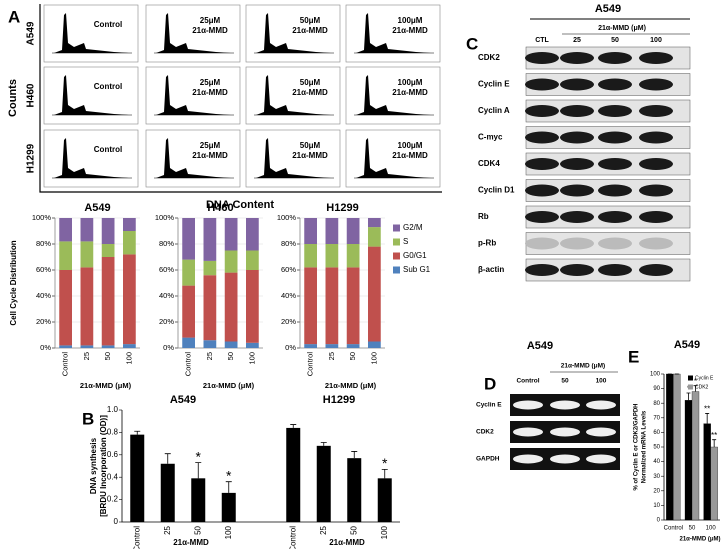 The height and width of the screenshot is (549, 728). I want to click on y-tick-label: 80%, so click(166, 243).